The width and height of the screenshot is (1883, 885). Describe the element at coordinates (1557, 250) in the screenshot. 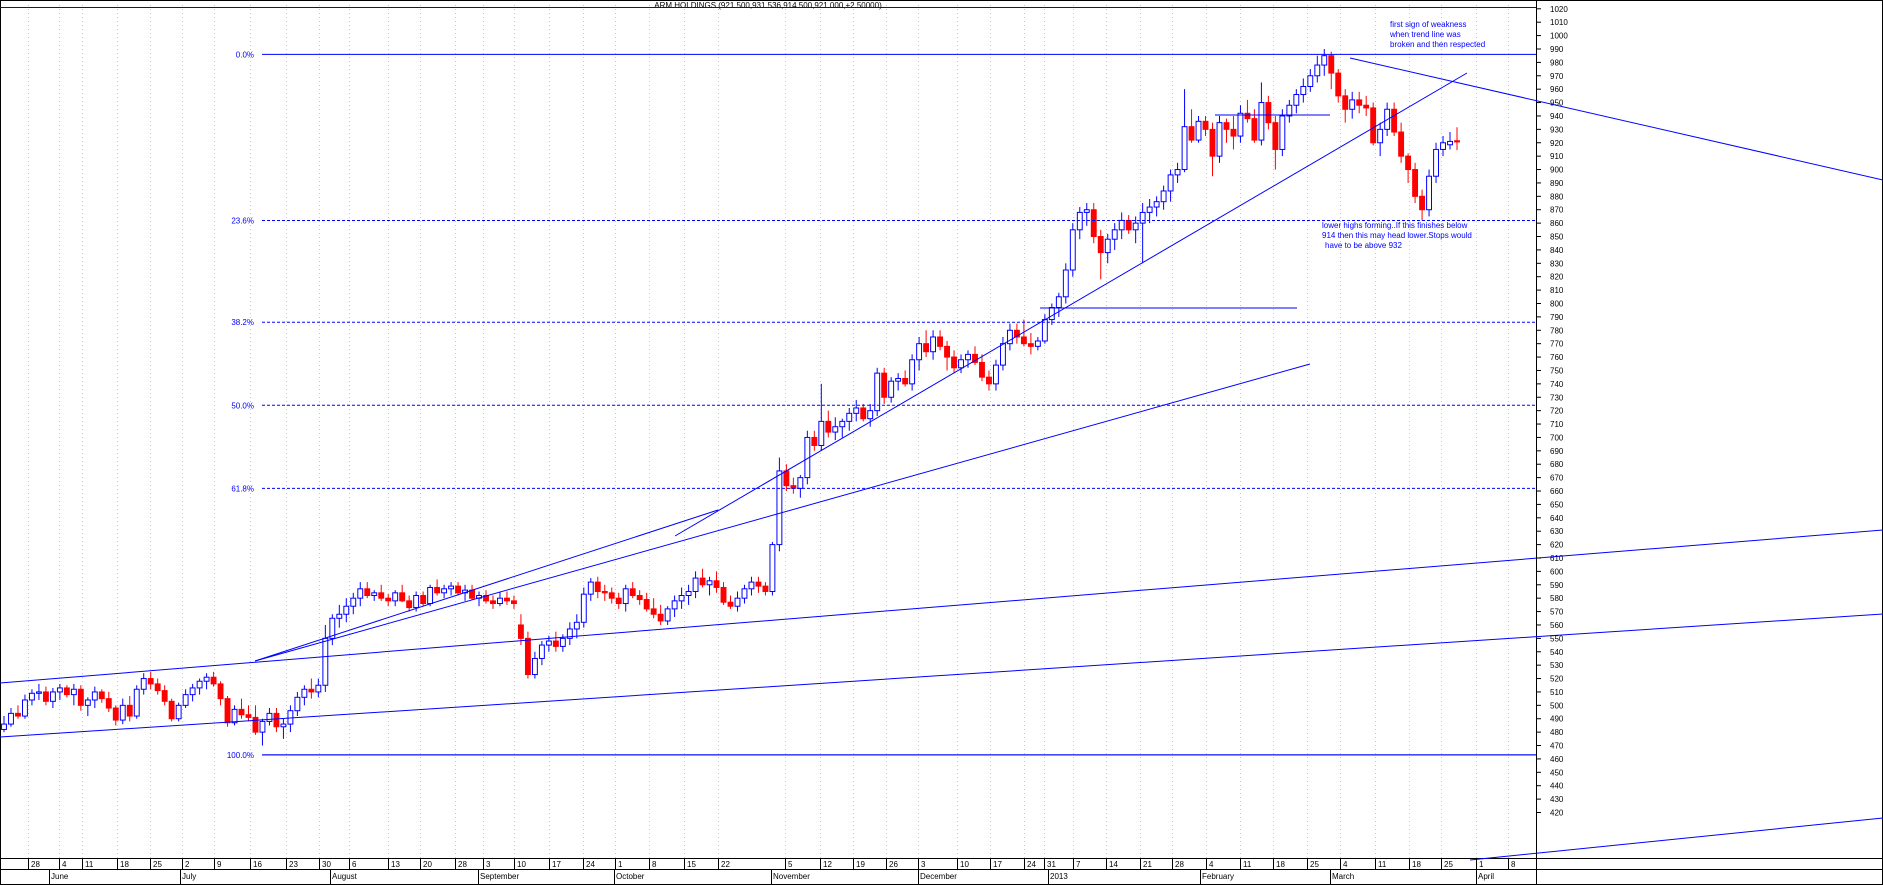

I see `y-tick-label: 840` at that location.